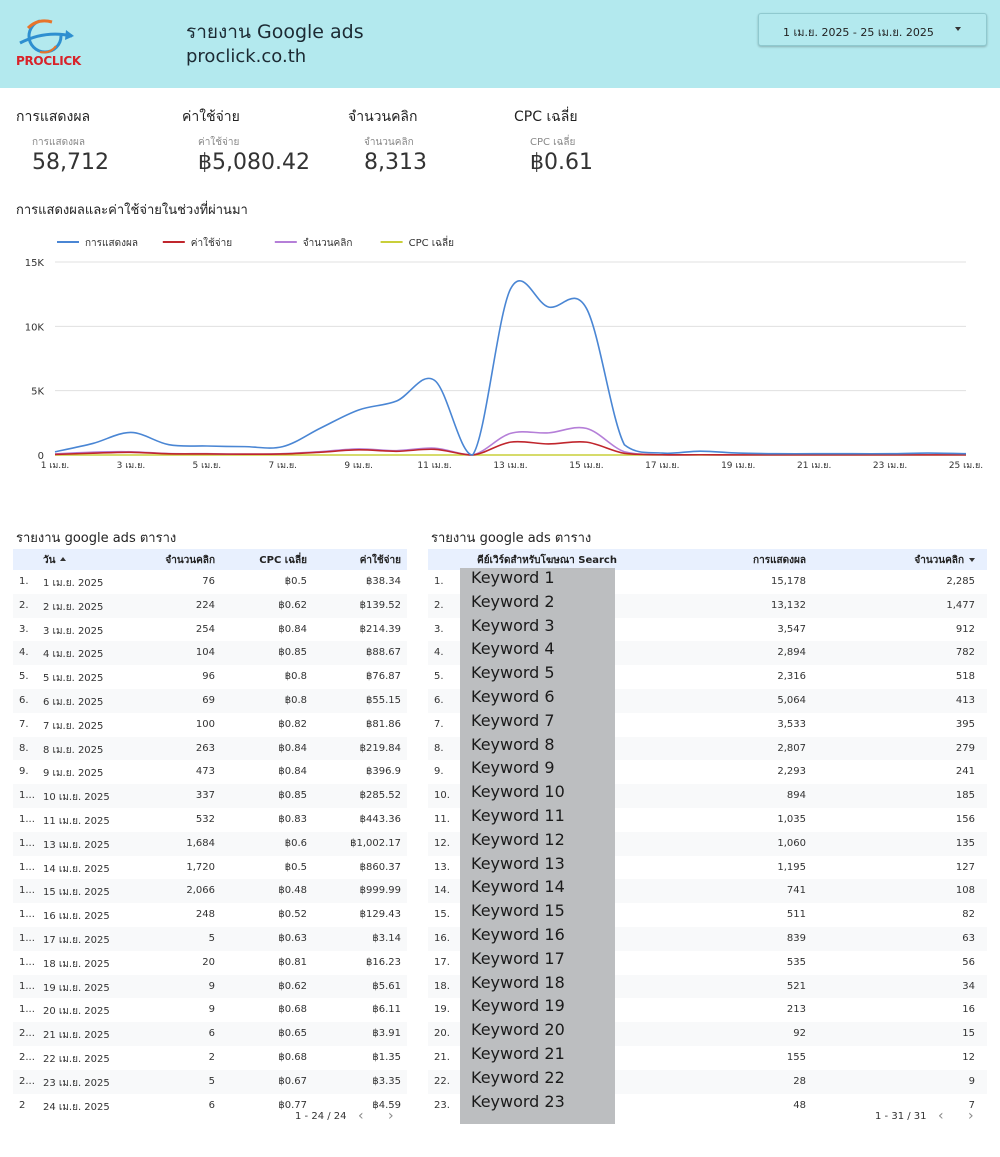 This screenshot has height=1157, width=1000. What do you see at coordinates (210, 796) in the screenshot?
I see `table-row: 1... 10 เม.ย. 2025 337 ฿0.85 ฿285.52` at bounding box center [210, 796].